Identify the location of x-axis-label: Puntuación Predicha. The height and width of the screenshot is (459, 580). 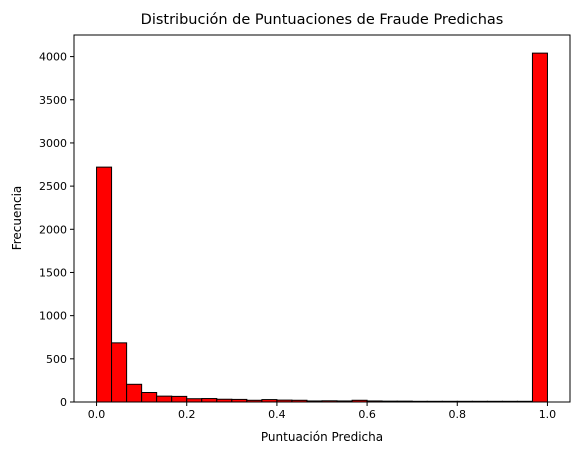
(322, 437).